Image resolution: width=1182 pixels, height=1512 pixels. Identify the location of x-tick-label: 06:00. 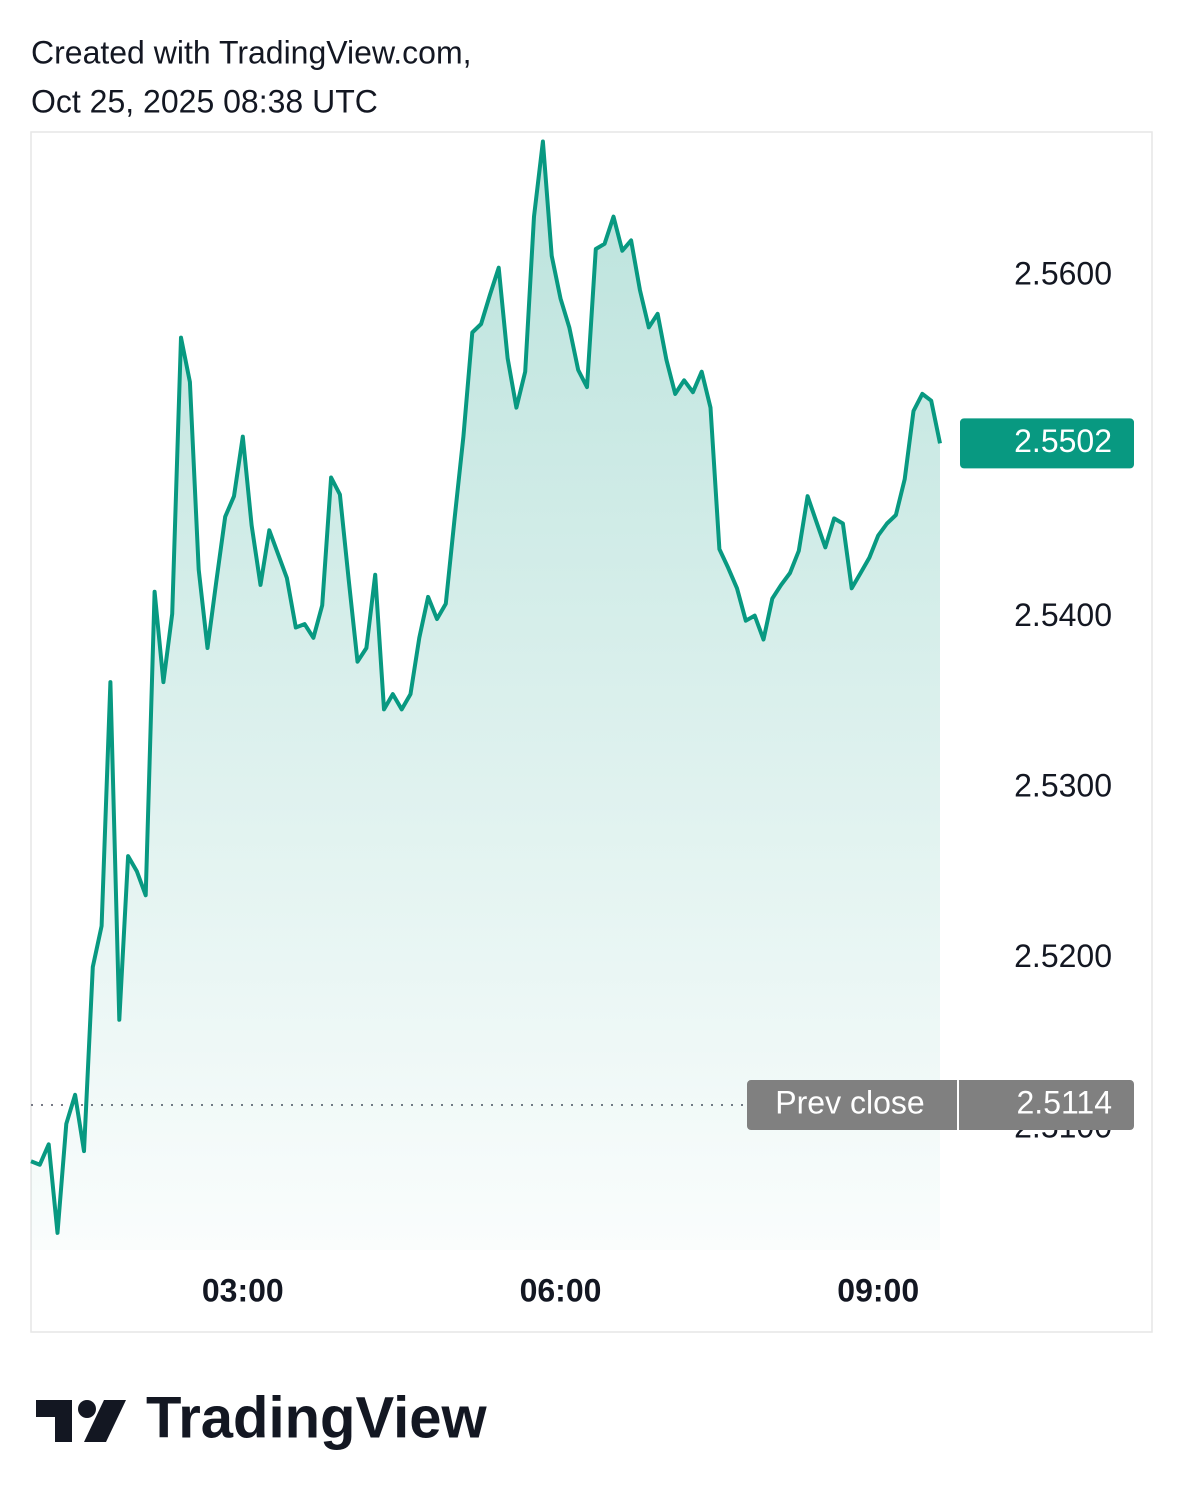
(561, 1290).